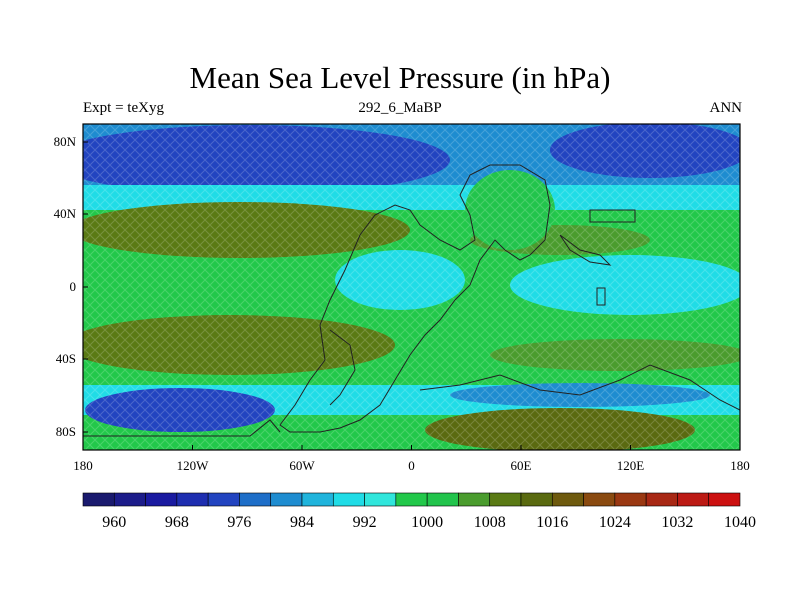 This screenshot has height=600, width=800. Describe the element at coordinates (552, 522) in the screenshot. I see `colorbar-label: 1016` at that location.